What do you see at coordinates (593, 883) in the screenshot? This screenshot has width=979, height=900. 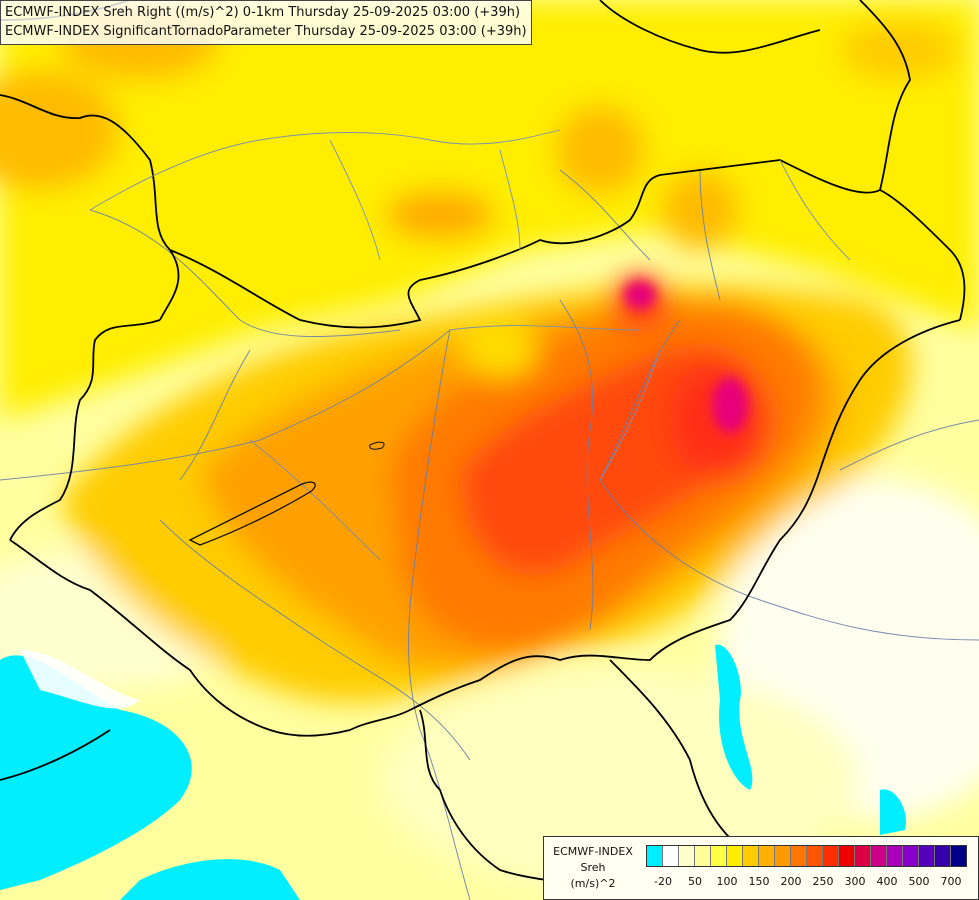 I see `legend-unit-label: (m/s)^2` at bounding box center [593, 883].